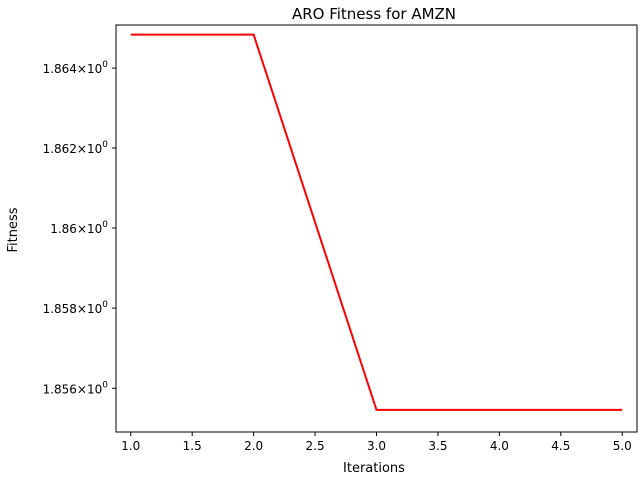  Describe the element at coordinates (315, 446) in the screenshot. I see `x-tick-label: 2.5` at that location.